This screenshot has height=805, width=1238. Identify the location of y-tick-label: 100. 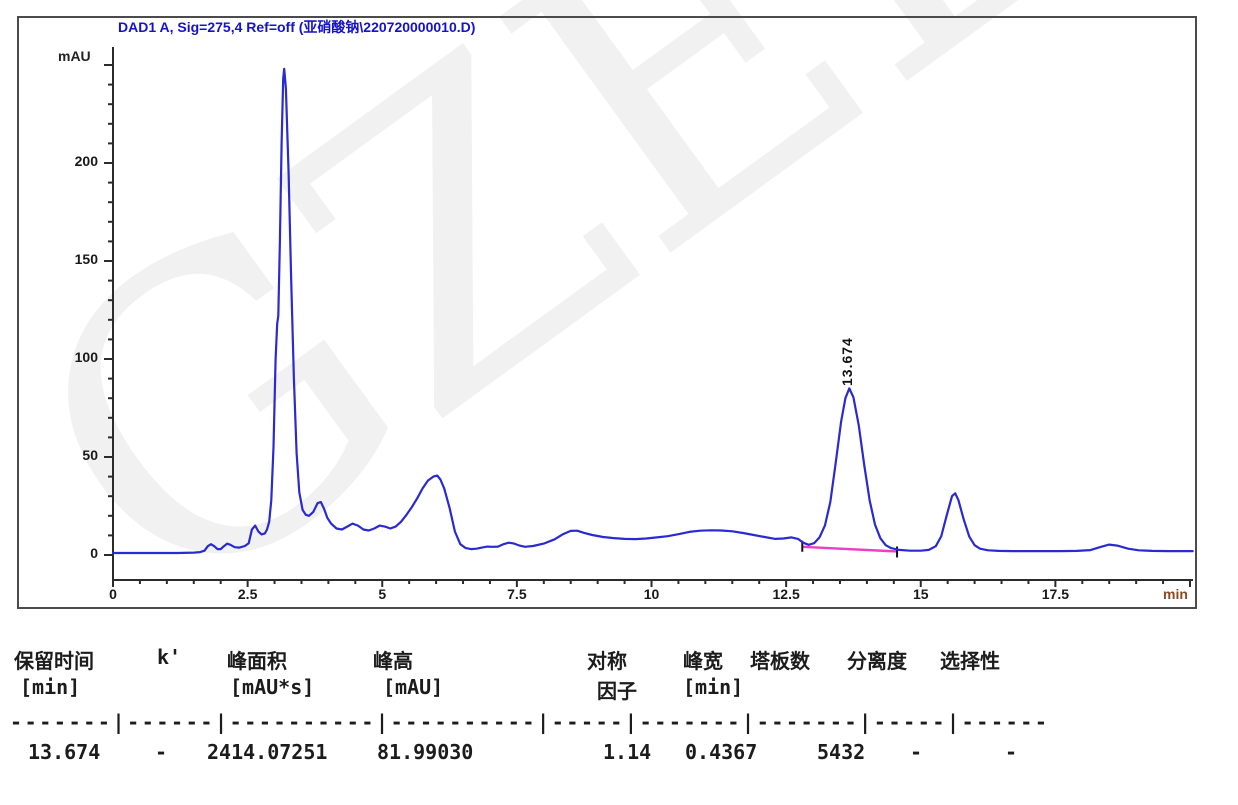
(86, 357).